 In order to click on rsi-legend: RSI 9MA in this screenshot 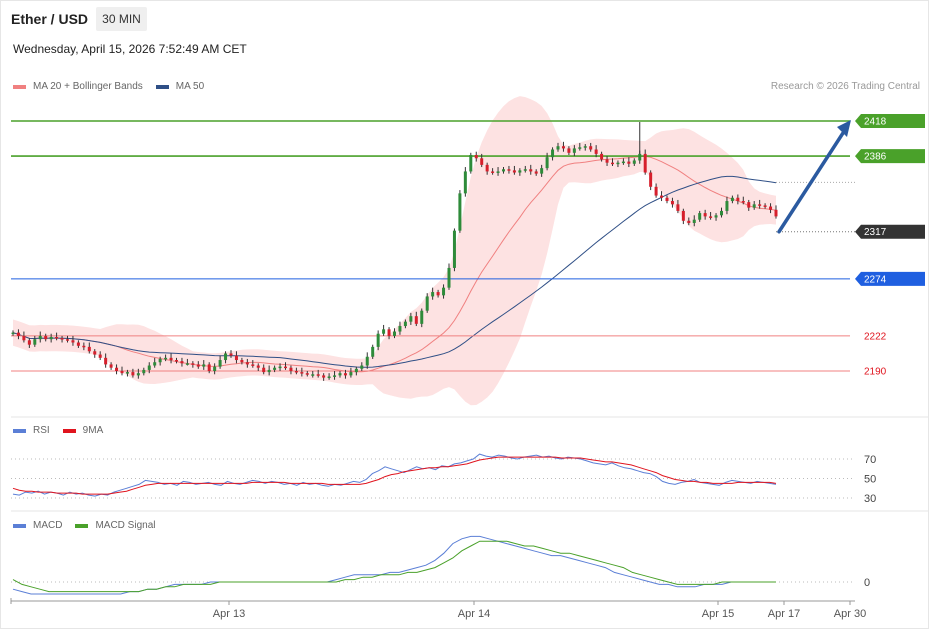, I will do `click(64, 430)`.